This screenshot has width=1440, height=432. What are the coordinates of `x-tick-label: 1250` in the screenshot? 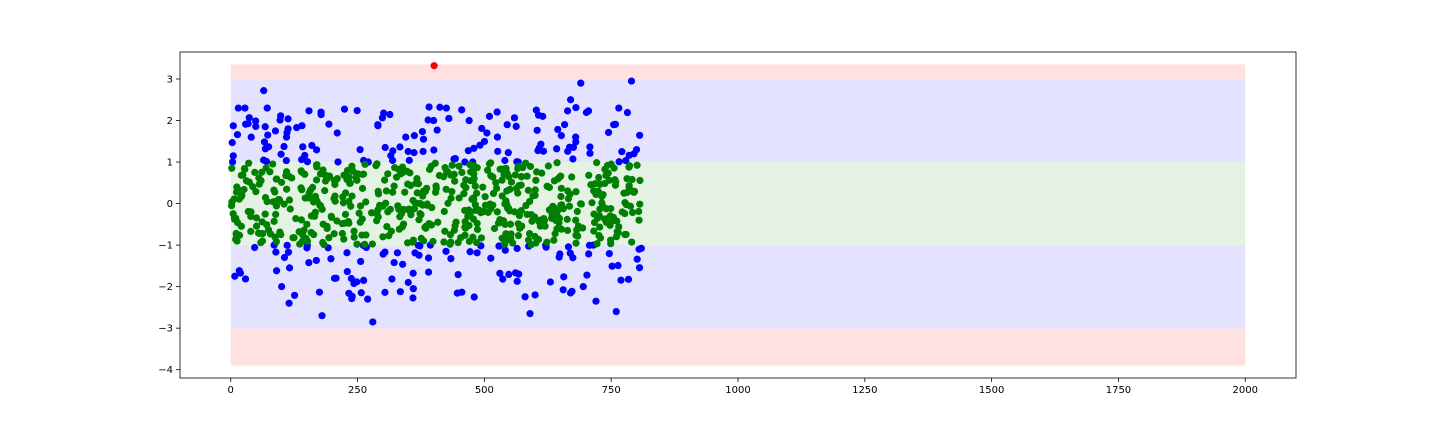 It's located at (864, 390).